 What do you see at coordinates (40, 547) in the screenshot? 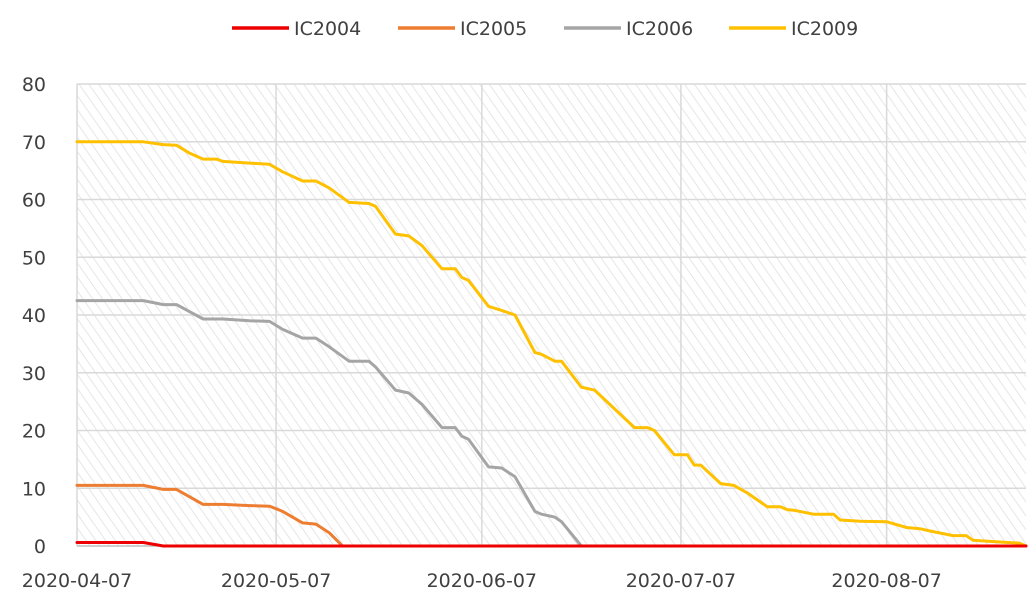
I see `y-tick-label: 0` at bounding box center [40, 547].